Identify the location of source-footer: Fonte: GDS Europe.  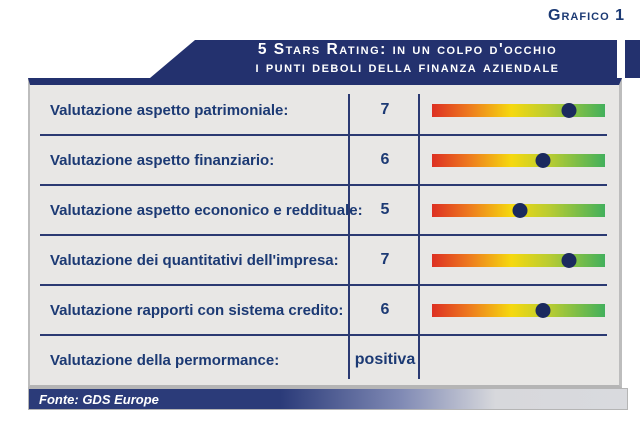
(328, 399).